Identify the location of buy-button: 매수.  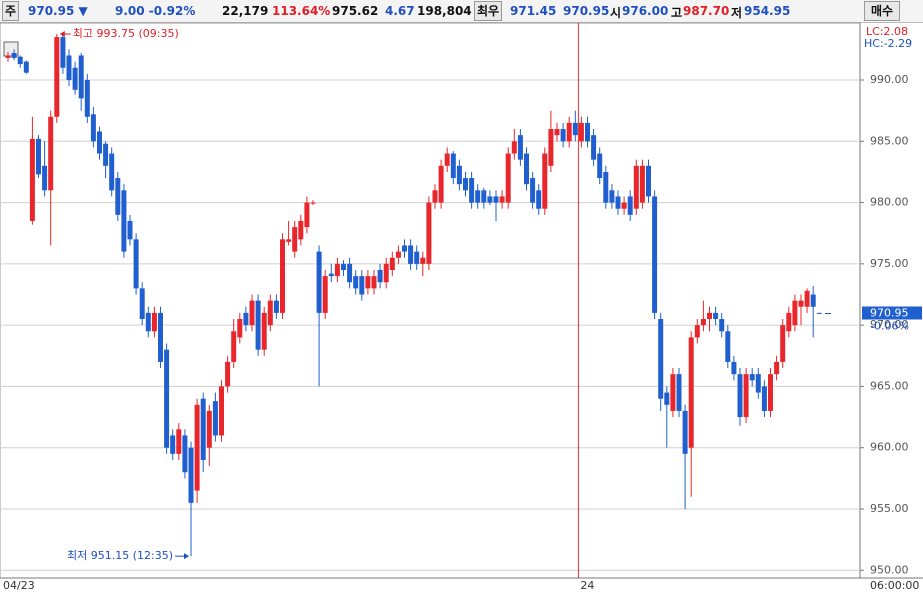
(882, 11).